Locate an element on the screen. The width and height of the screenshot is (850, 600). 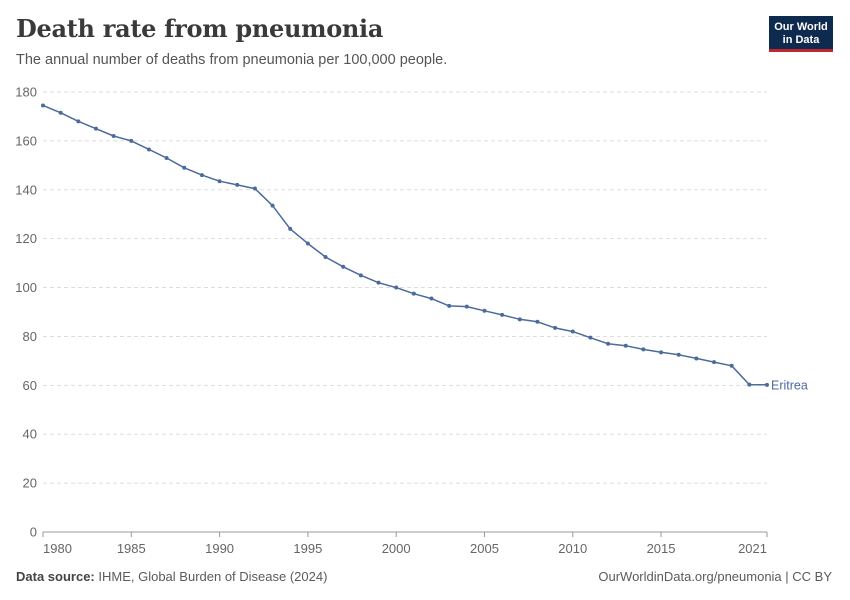
data-point-2002 is located at coordinates (431, 298).